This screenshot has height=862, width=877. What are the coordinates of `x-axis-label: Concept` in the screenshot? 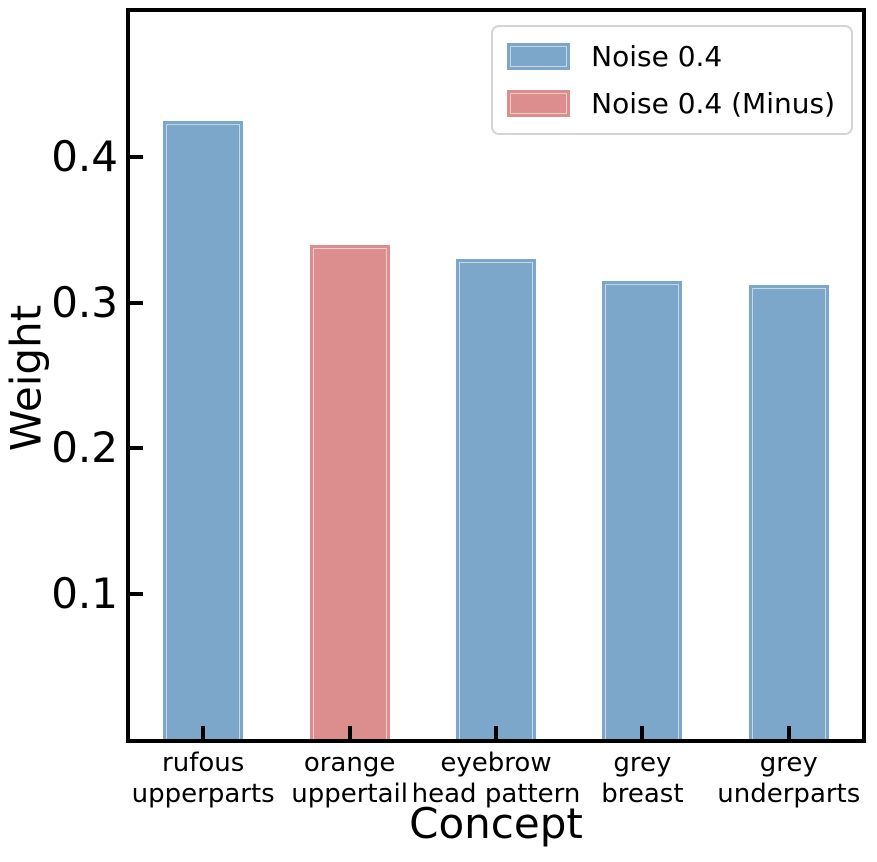 It's located at (496, 823).